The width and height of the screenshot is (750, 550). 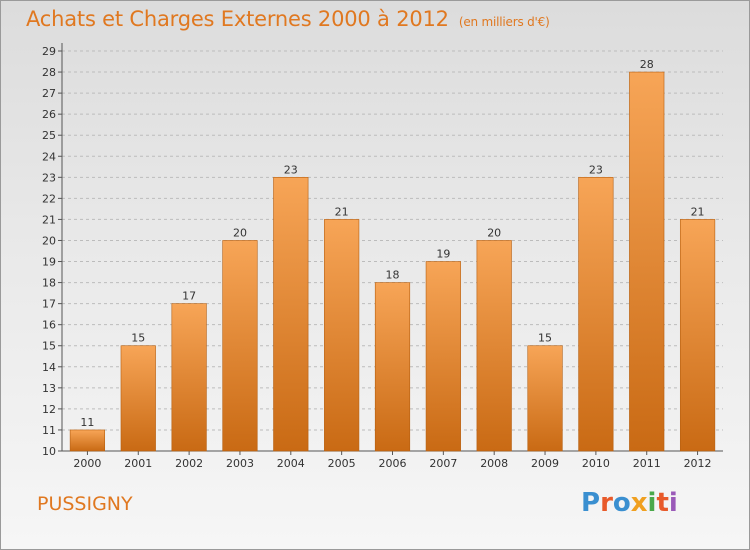 What do you see at coordinates (591, 503) in the screenshot?
I see `logo-letter: P` at bounding box center [591, 503].